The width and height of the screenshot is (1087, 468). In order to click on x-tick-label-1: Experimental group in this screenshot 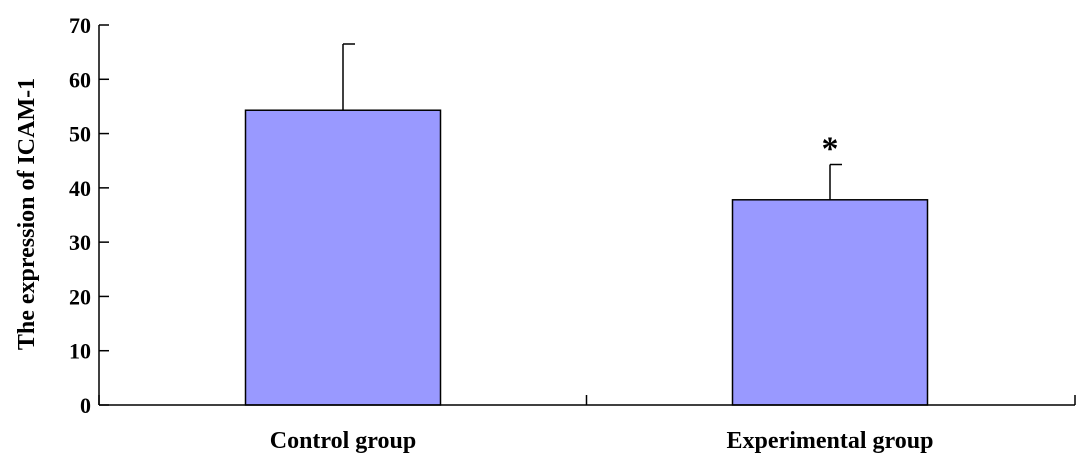, I will do `click(830, 441)`.